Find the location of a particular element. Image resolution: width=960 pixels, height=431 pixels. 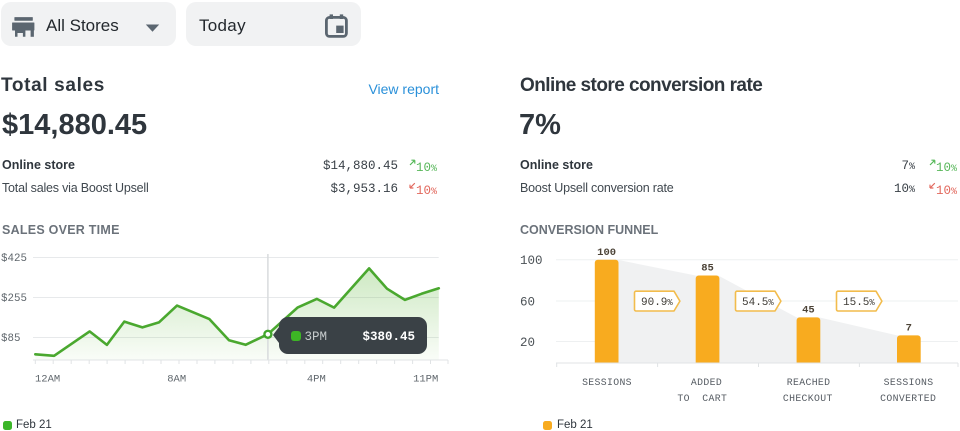

svg-text: 15.5% is located at coordinates (859, 303).